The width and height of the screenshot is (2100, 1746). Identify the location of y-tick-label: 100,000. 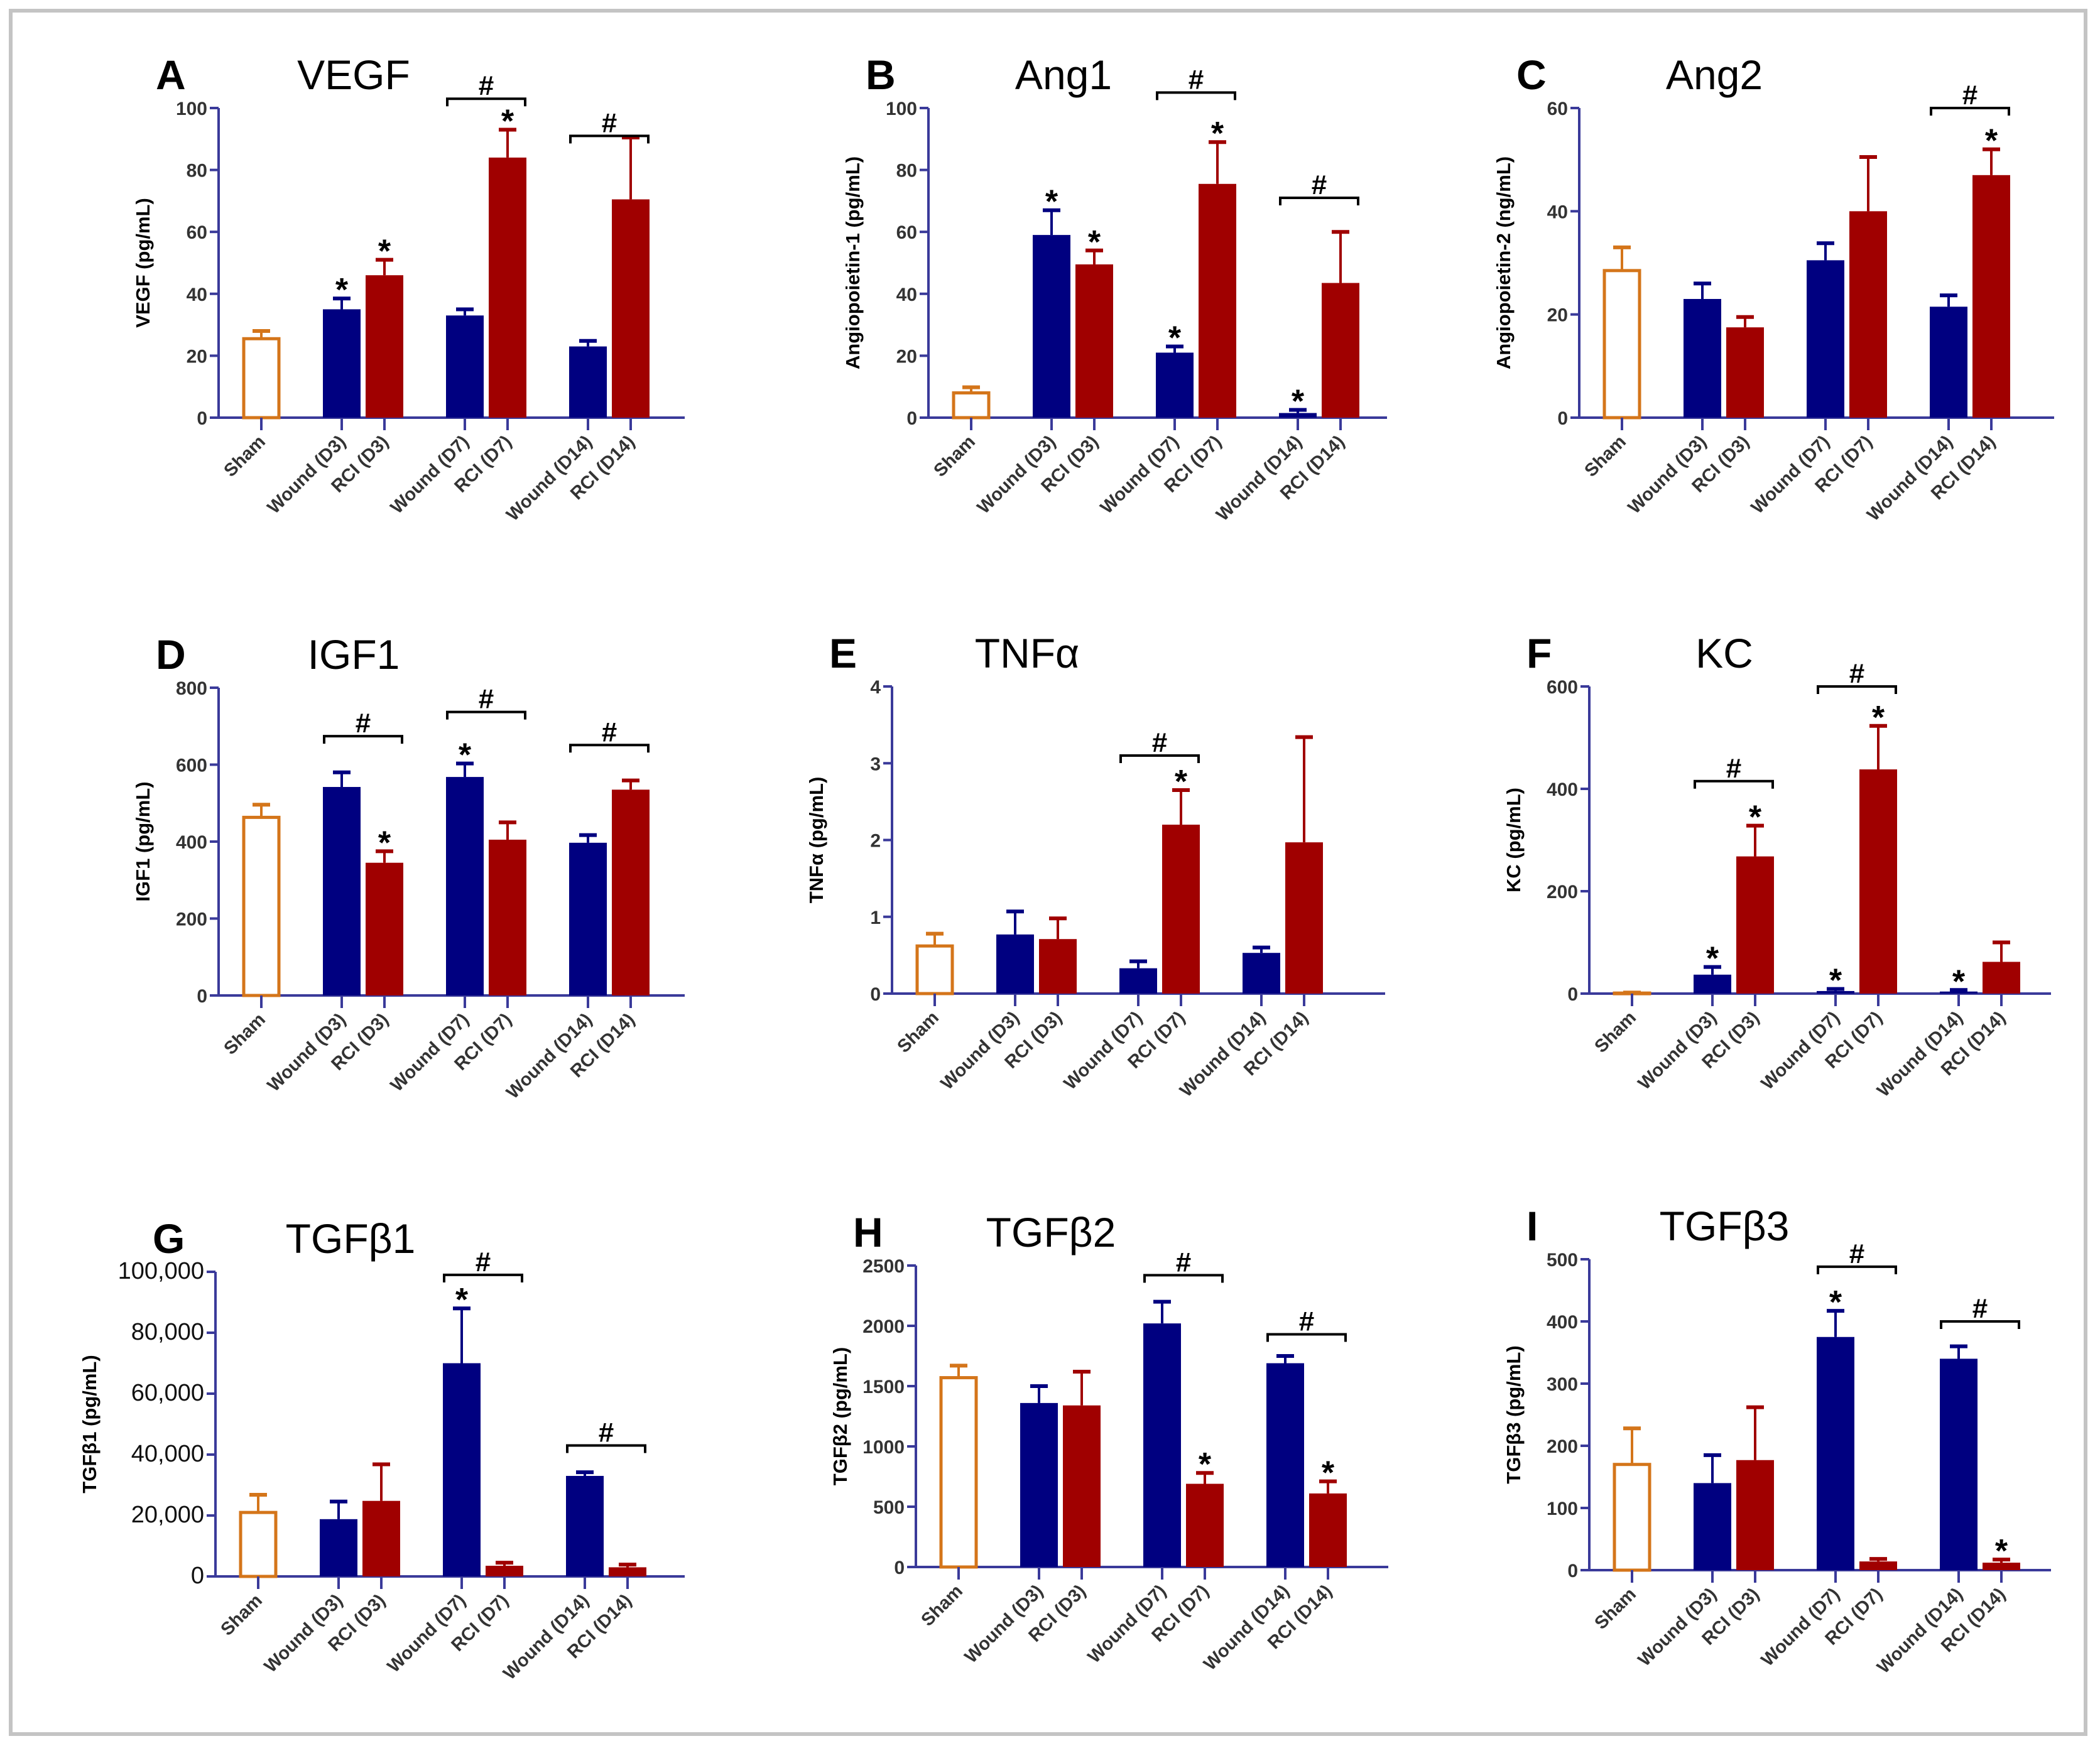
(161, 1271).